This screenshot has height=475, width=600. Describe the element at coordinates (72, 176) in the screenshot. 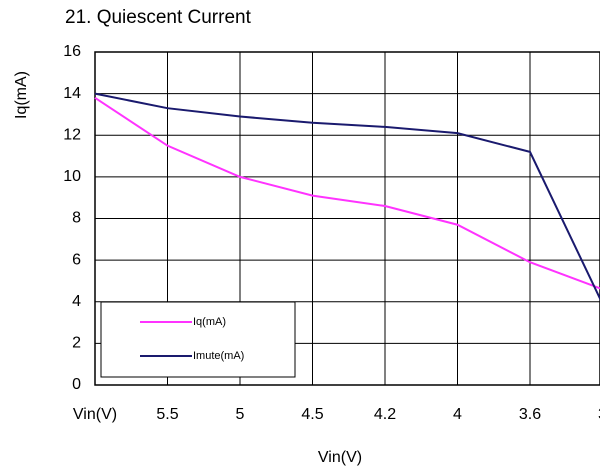

I see `y-tick-label: 10` at that location.